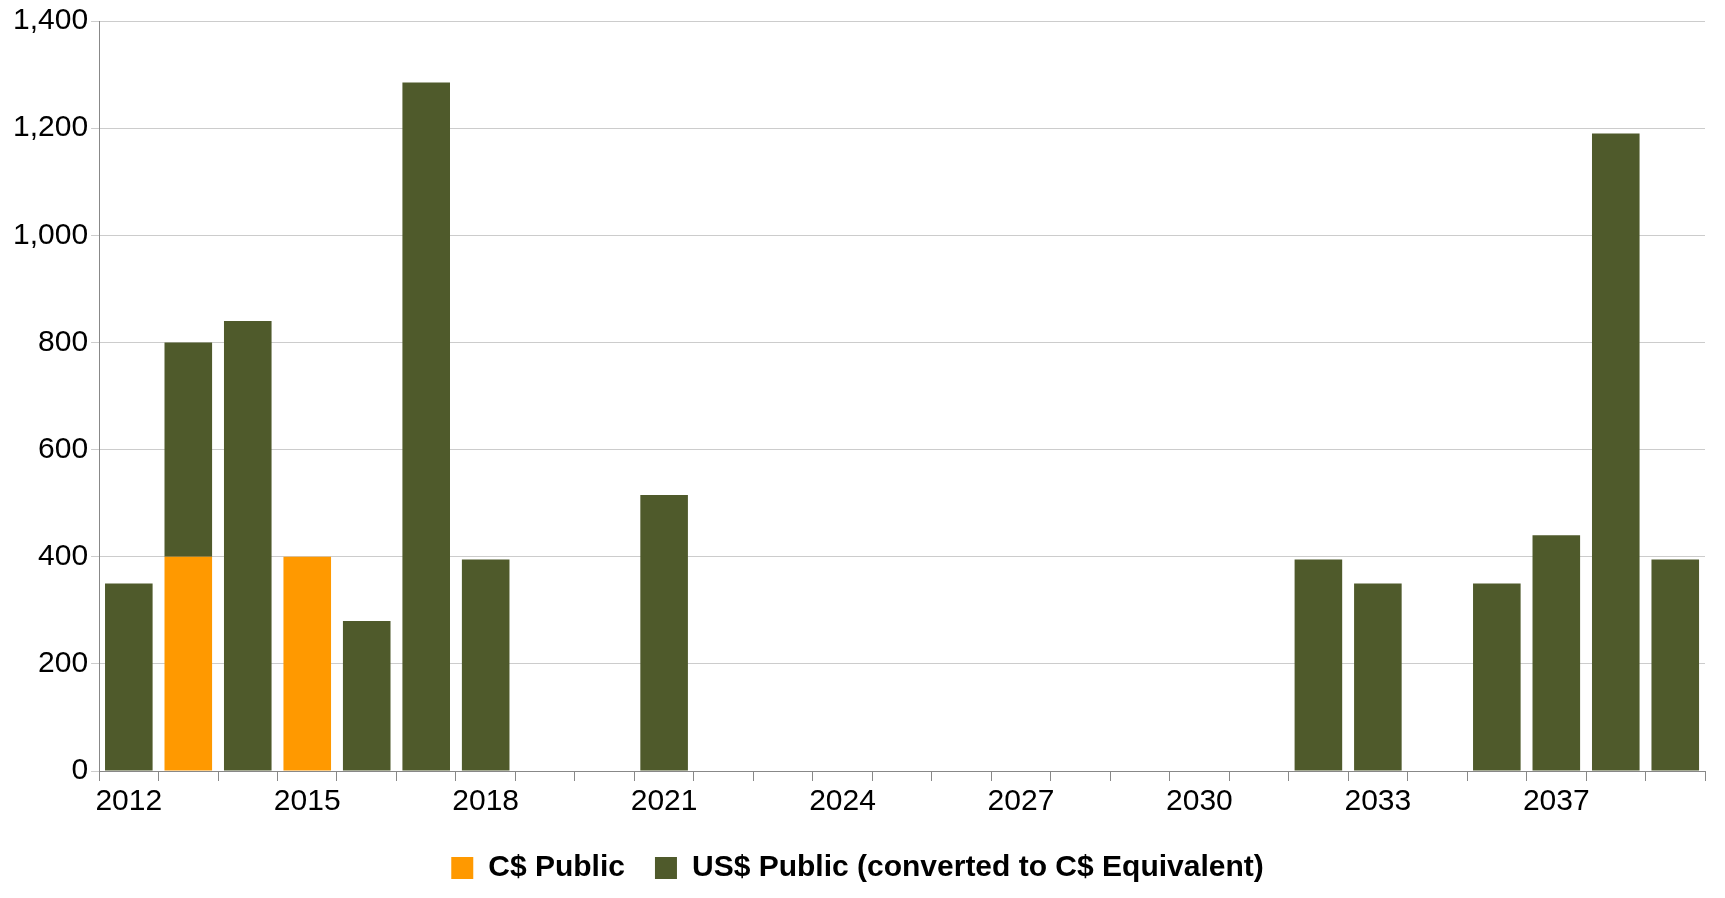  Describe the element at coordinates (556, 866) in the screenshot. I see `legend-label: C$ Public` at that location.